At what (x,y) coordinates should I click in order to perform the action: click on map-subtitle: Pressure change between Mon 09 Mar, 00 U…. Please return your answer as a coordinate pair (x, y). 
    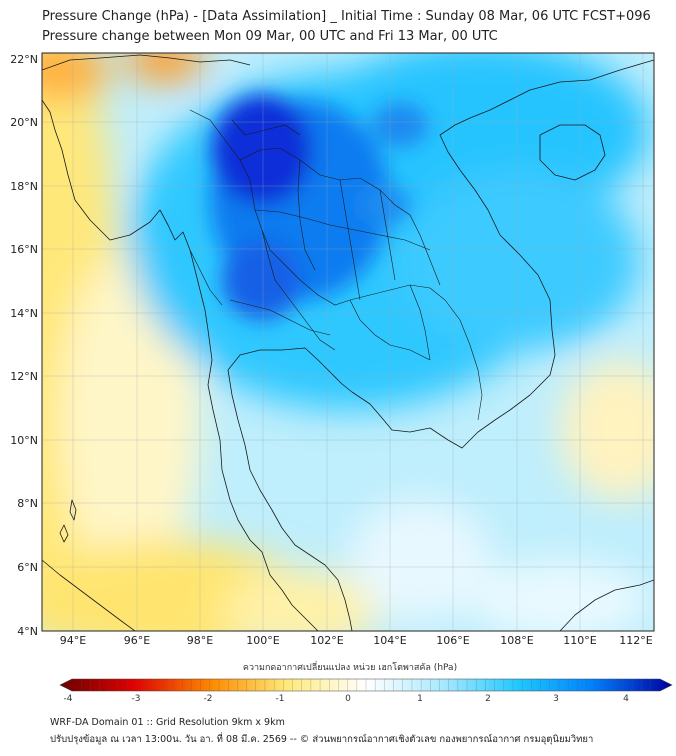
    Looking at the image, I should click on (270, 36).